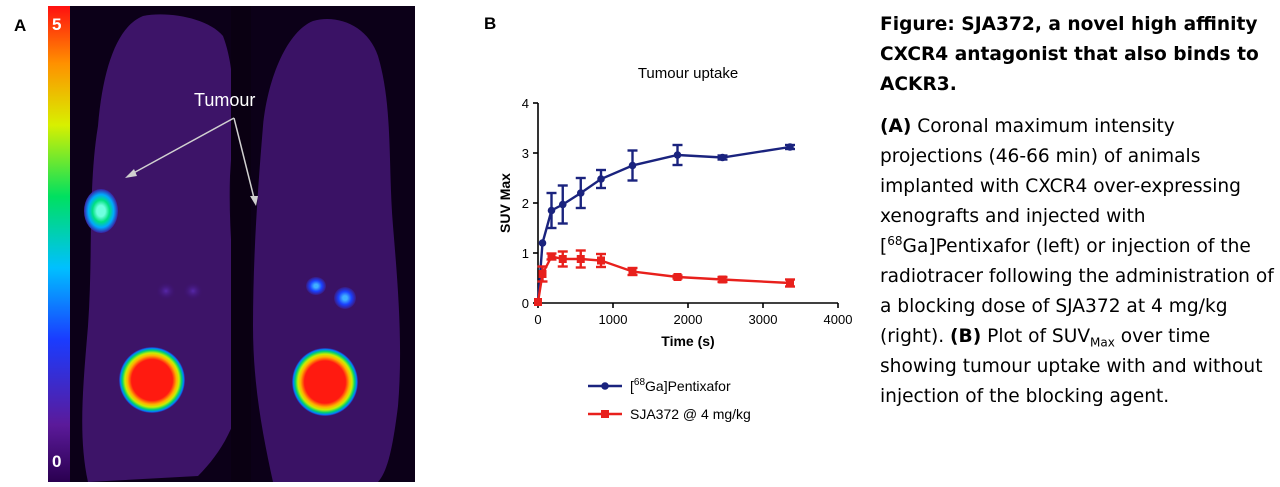 This screenshot has height=487, width=1280. What do you see at coordinates (152, 380) in the screenshot?
I see `bladder-hotspot-left` at bounding box center [152, 380].